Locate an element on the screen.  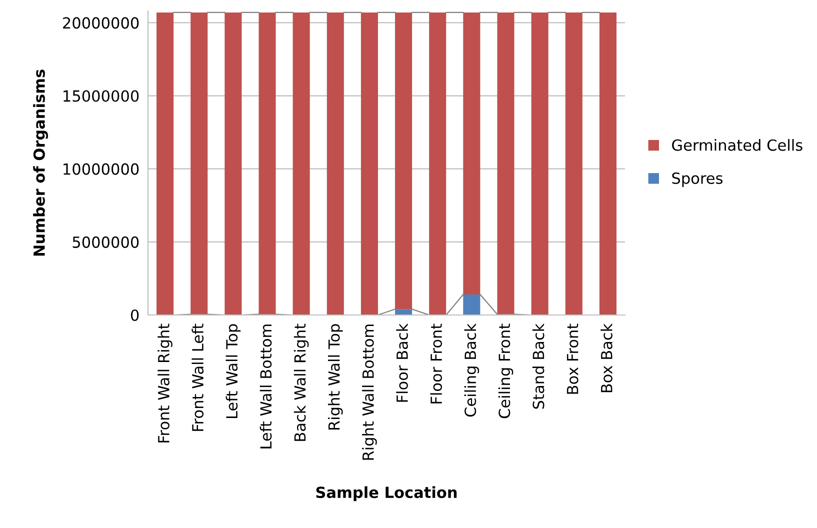
y-tick-label: 0 is located at coordinates (134, 315).